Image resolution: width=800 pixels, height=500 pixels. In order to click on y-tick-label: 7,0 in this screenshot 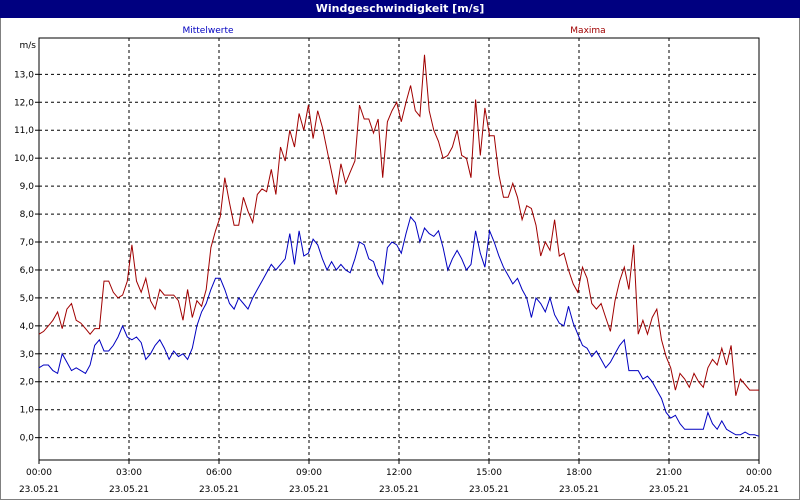, I will do `click(27, 243)`.